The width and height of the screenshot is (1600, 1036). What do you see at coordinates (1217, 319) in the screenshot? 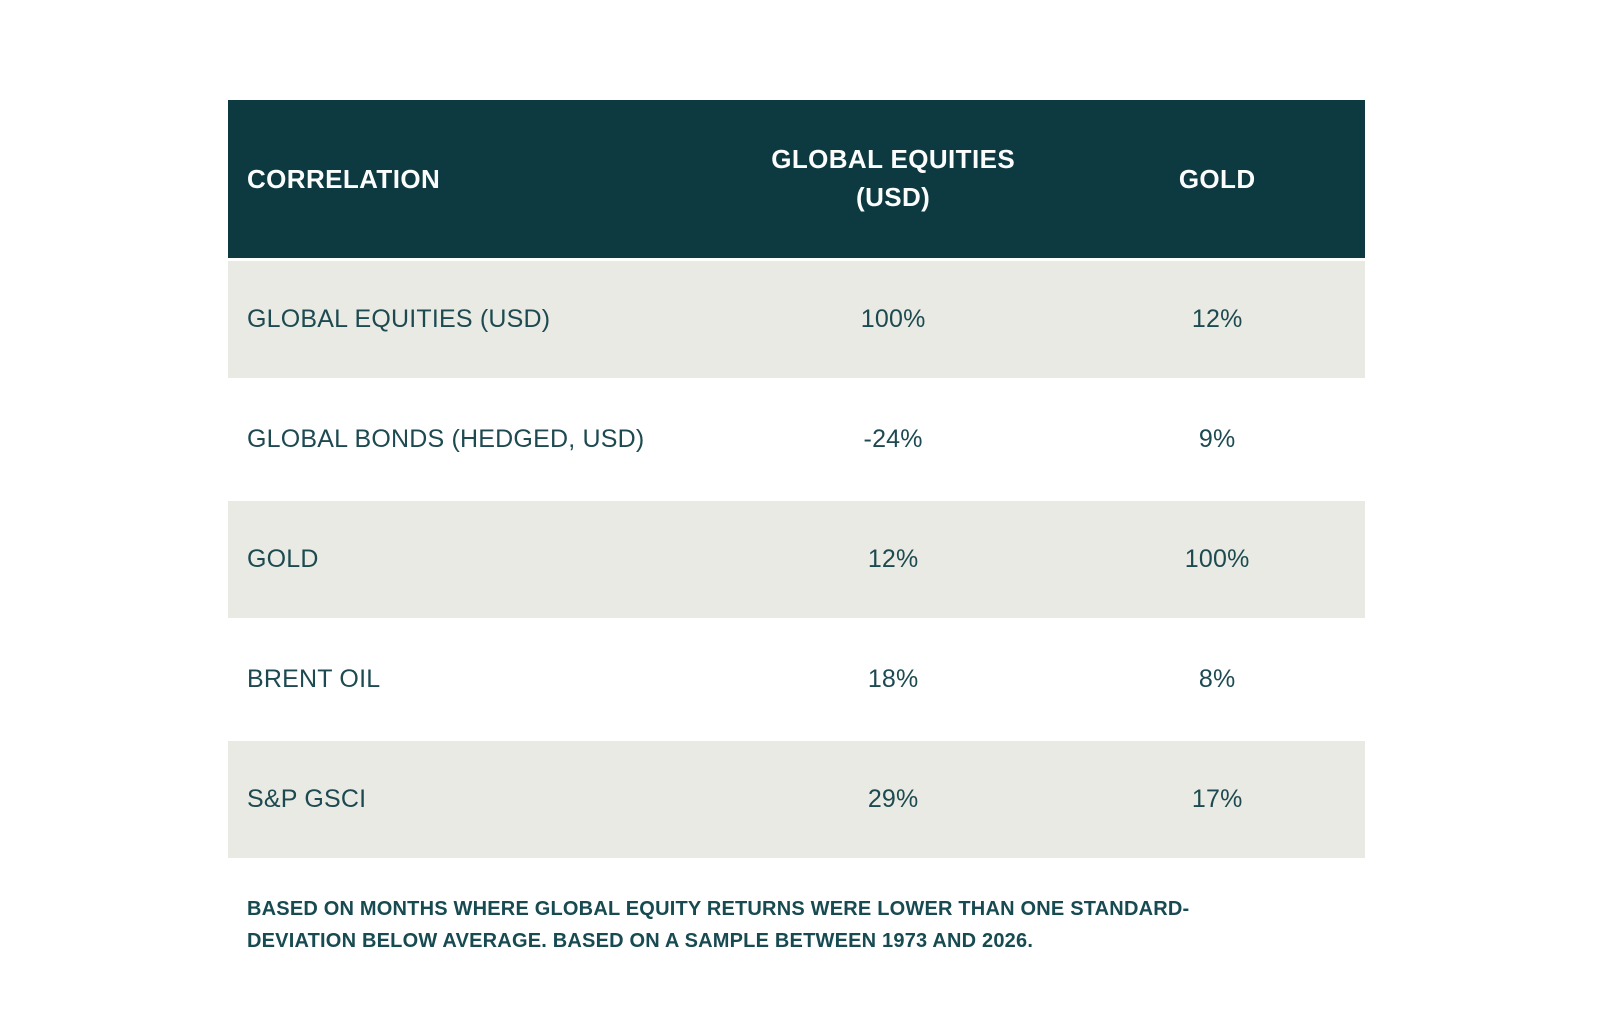
I see `cell-gold-value: 12%` at bounding box center [1217, 319].